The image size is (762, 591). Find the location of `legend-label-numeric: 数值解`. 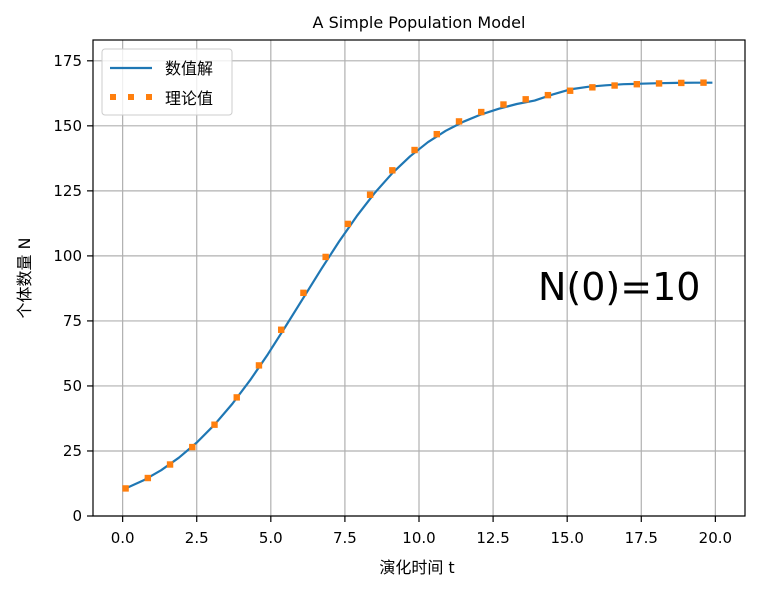

legend-label-numeric: 数值解 is located at coordinates (189, 68).